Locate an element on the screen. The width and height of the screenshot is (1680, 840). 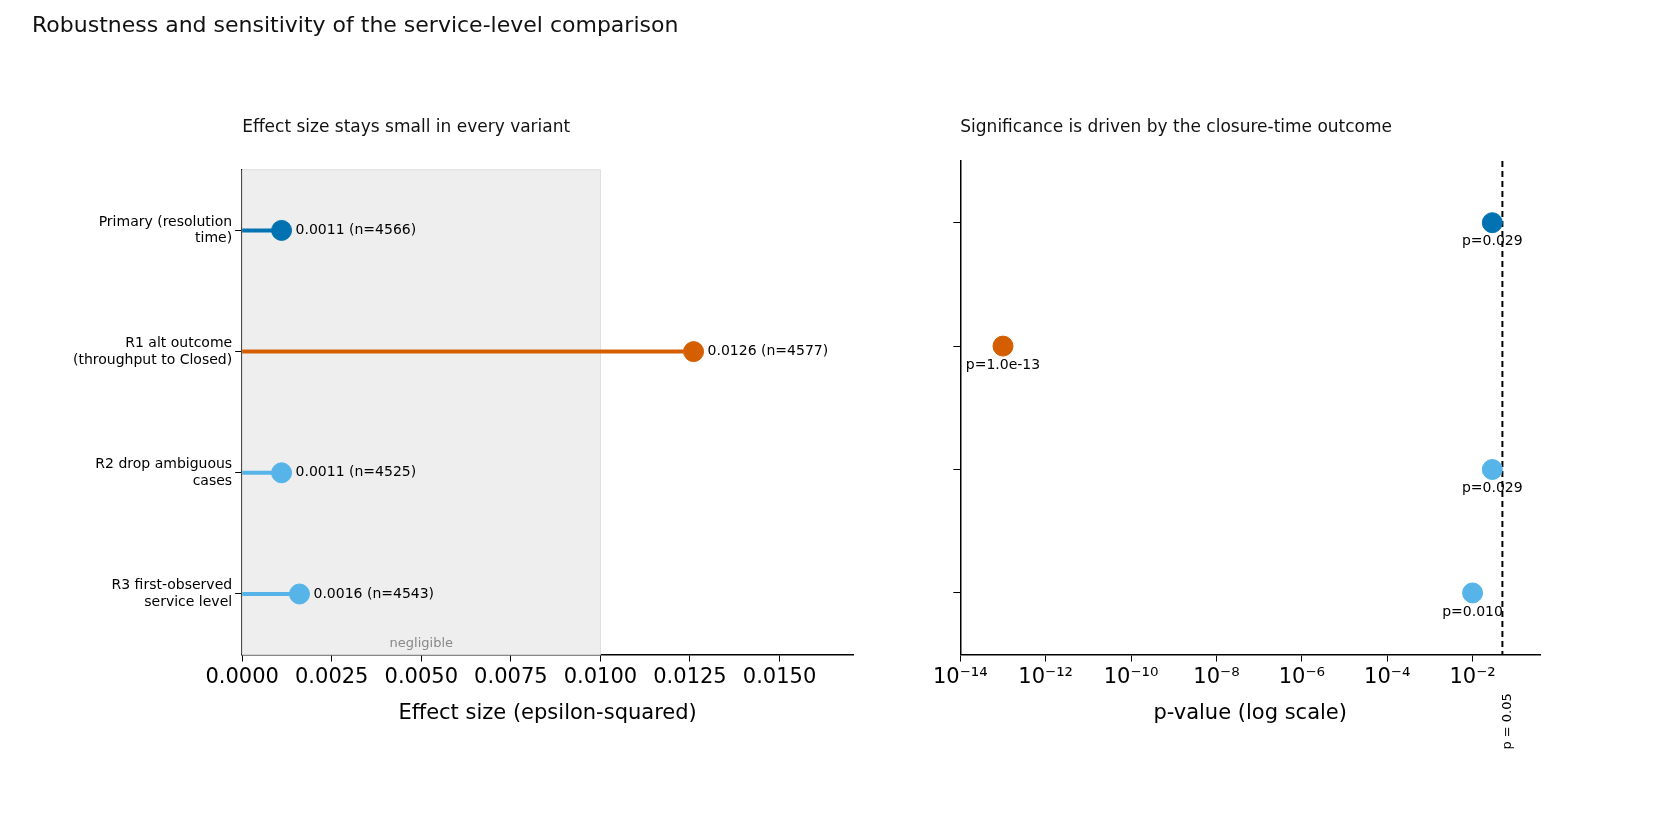
x-tick-label: 10⁻⁴ is located at coordinates (1387, 675).